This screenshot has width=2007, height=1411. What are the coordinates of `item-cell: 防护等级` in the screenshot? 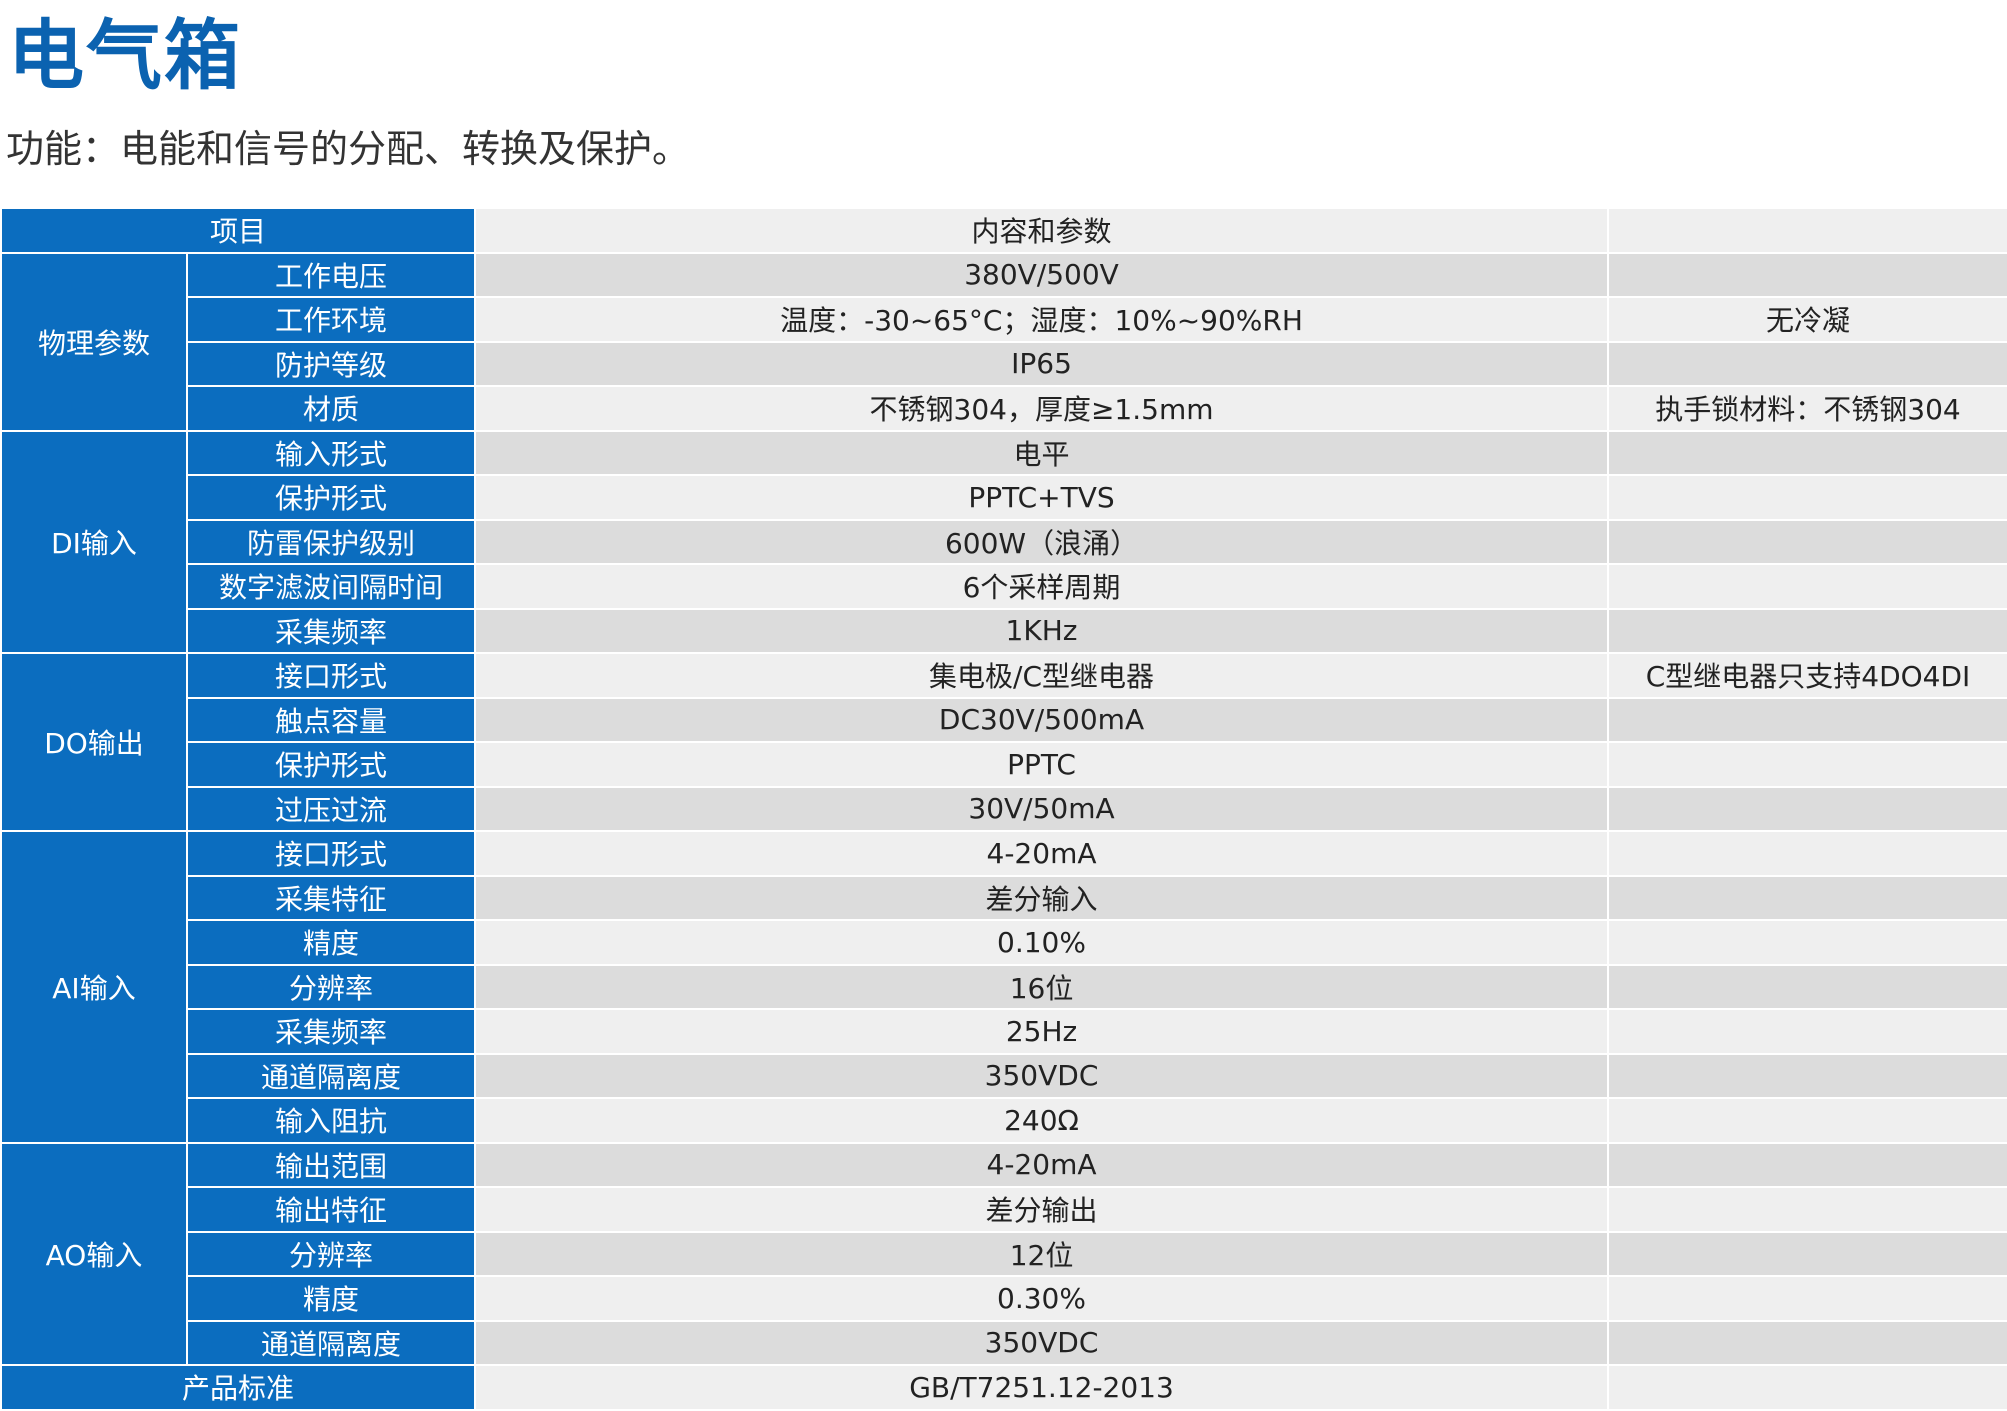 It's located at (331, 363).